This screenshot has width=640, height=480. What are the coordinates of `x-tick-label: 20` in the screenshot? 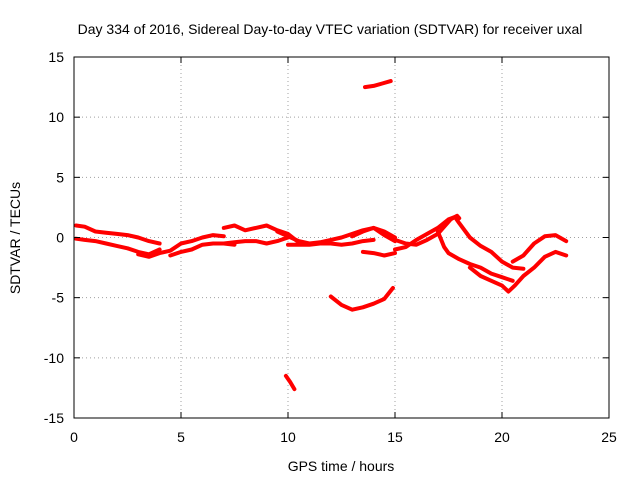 It's located at (502, 437).